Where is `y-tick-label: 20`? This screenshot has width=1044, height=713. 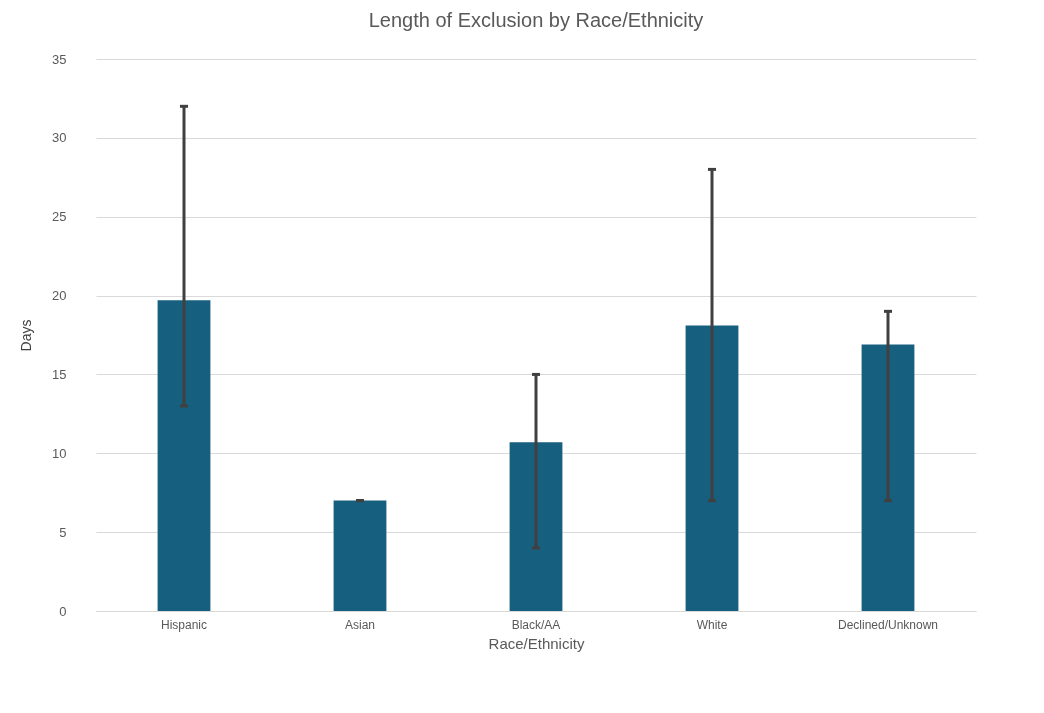 y-tick-label: 20 is located at coordinates (59, 296).